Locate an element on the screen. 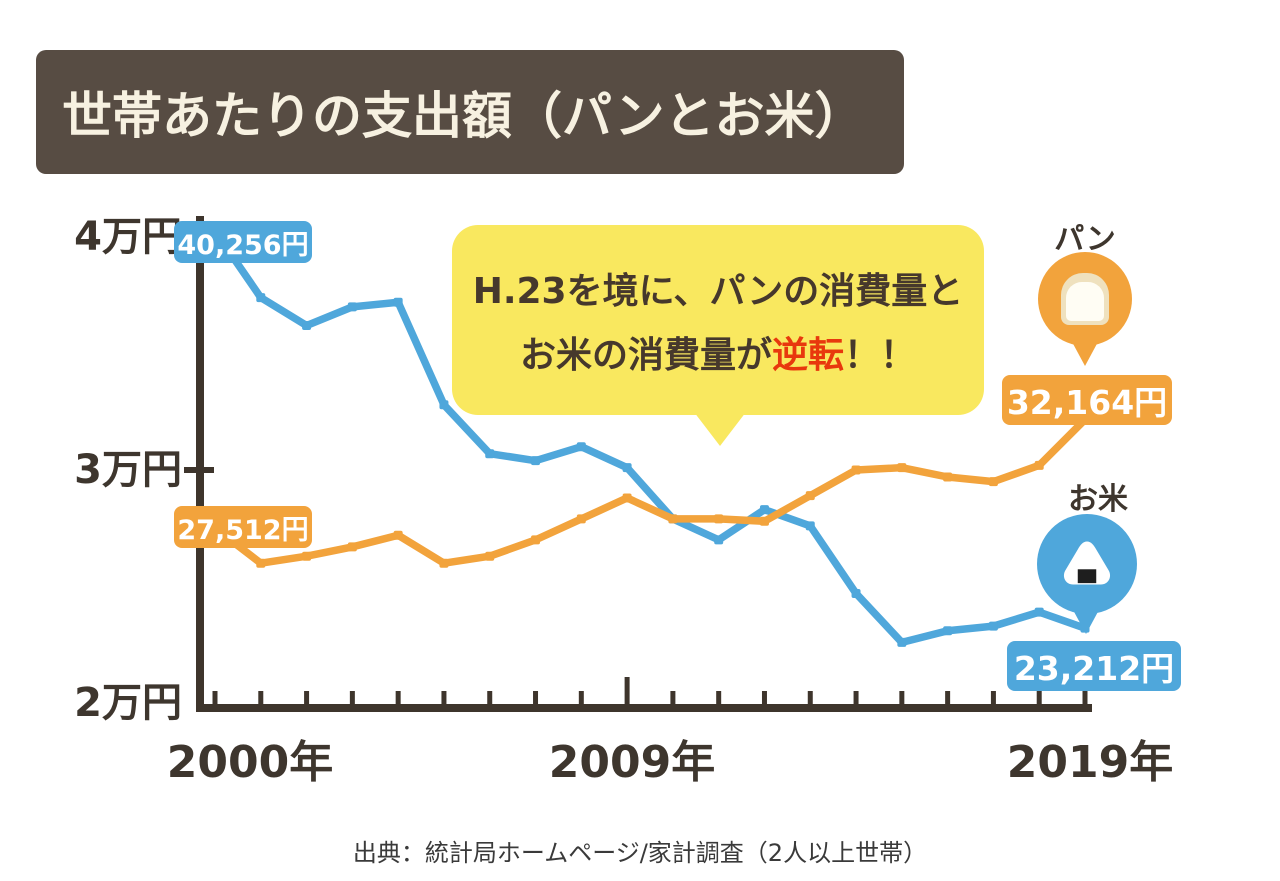 The height and width of the screenshot is (881, 1280). data-point-bread-2005 is located at coordinates (444, 563).